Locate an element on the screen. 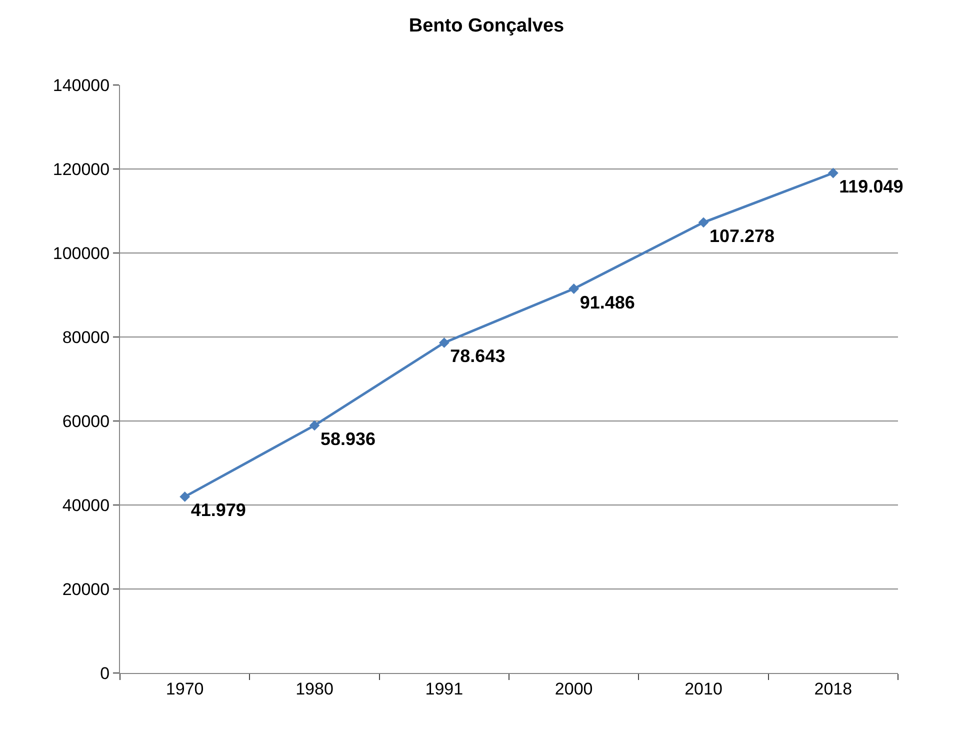 This screenshot has height=736, width=973. data-label: 78.643 is located at coordinates (478, 356).